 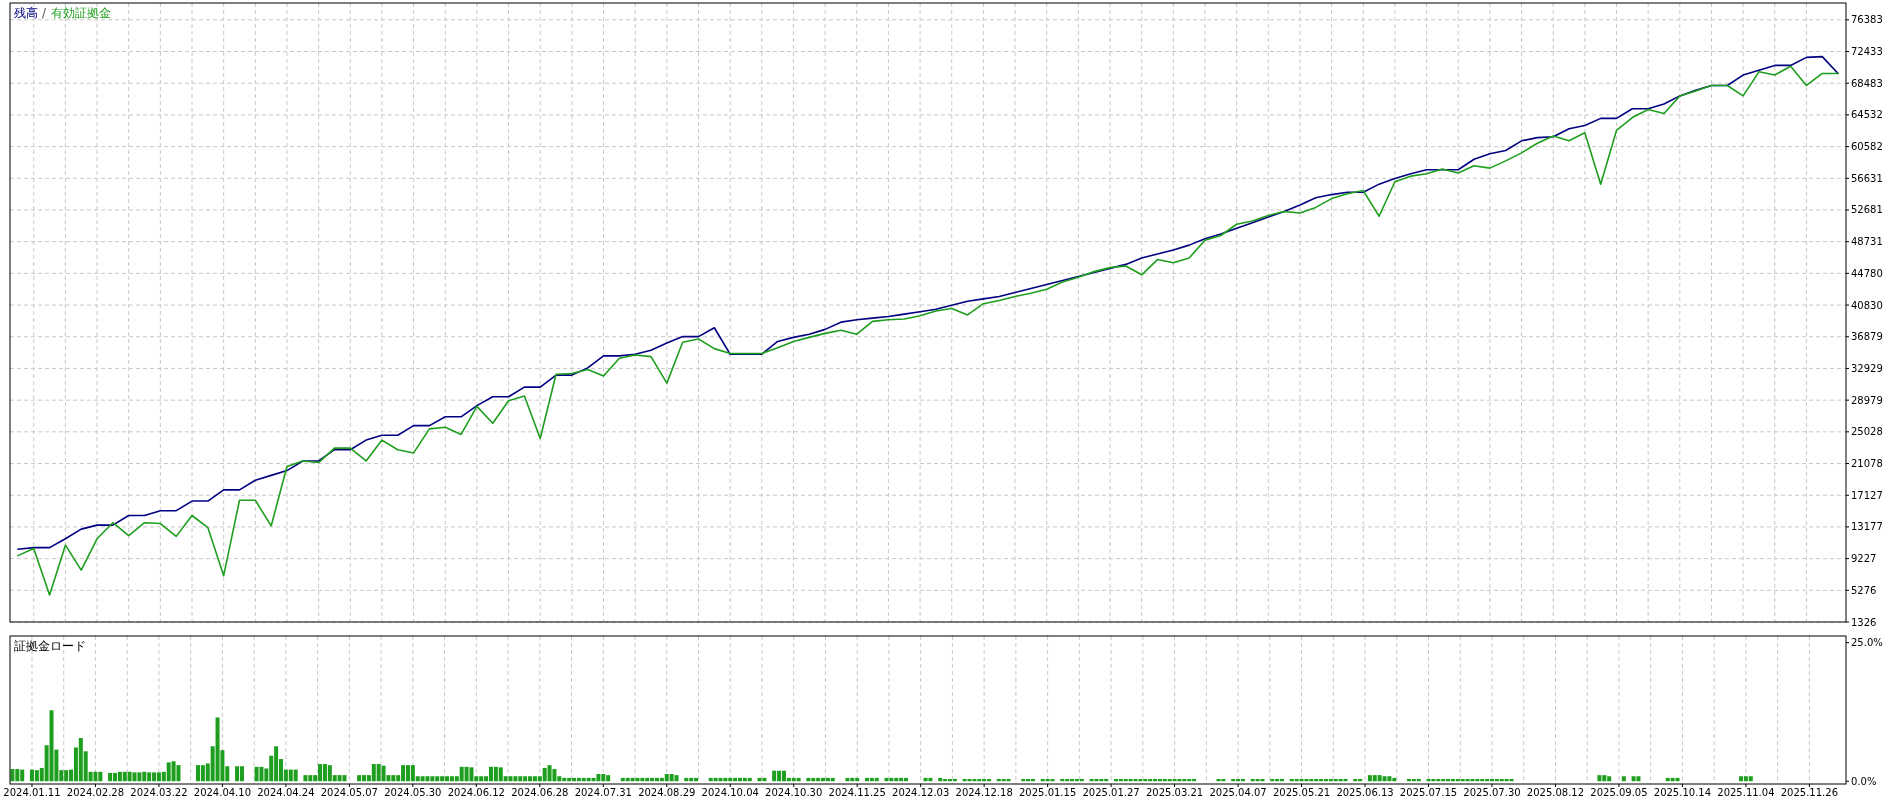 I want to click on x-tick-label: 2025.07.30, so click(x=1492, y=792).